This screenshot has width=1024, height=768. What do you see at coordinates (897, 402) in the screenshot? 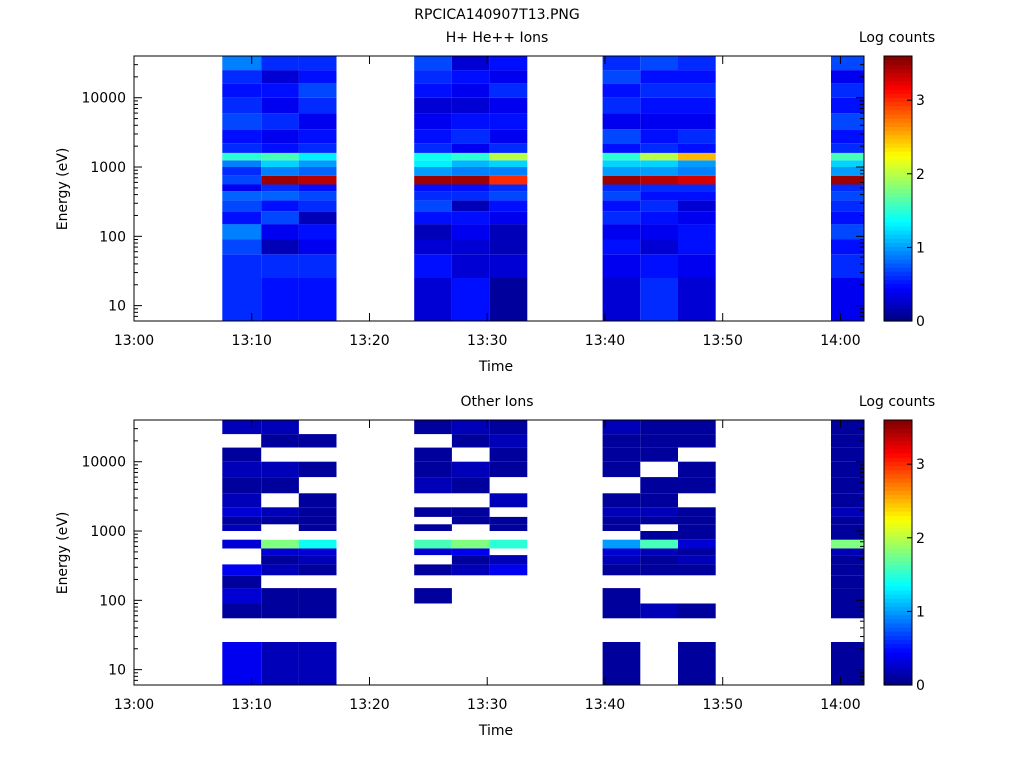
I see `colorbar-label: Log counts` at bounding box center [897, 402].